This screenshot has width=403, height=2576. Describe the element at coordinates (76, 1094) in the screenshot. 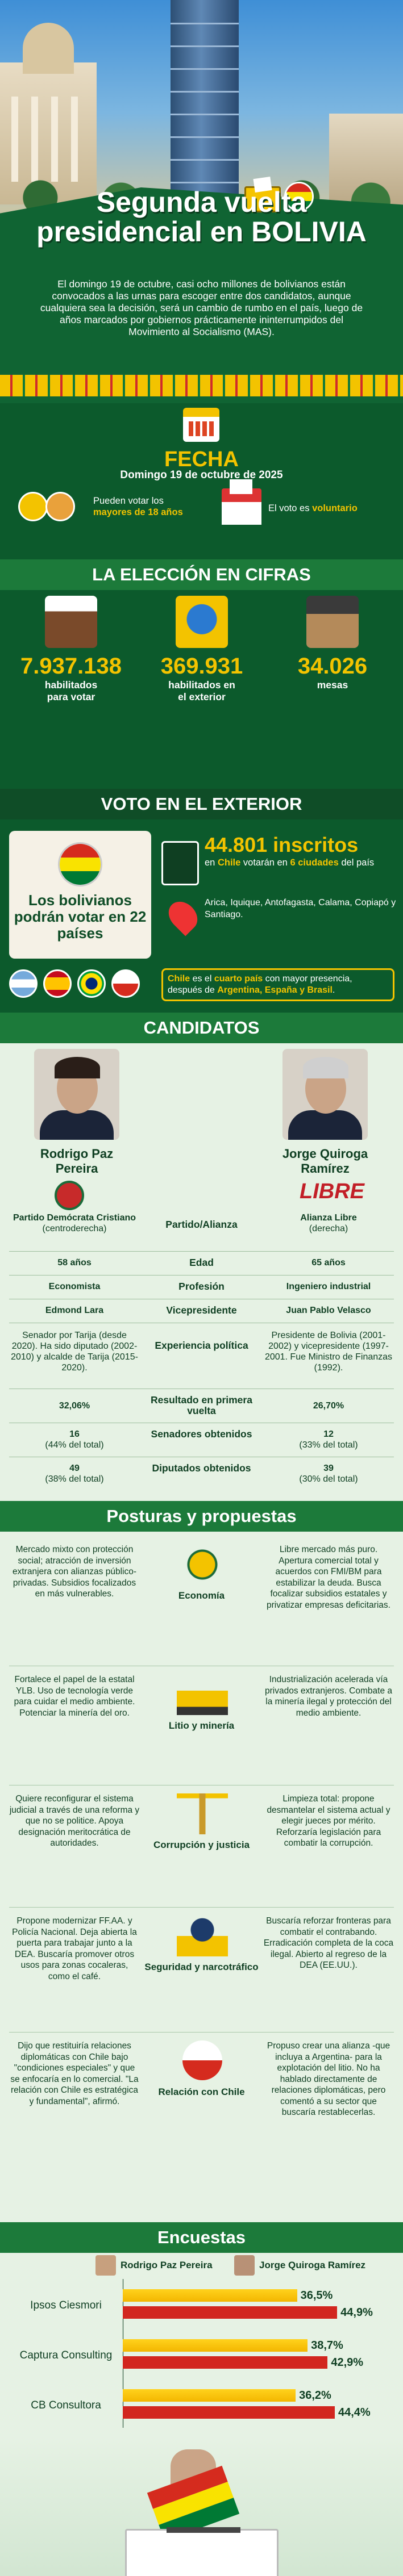

I see `candidate-photo-paz` at that location.